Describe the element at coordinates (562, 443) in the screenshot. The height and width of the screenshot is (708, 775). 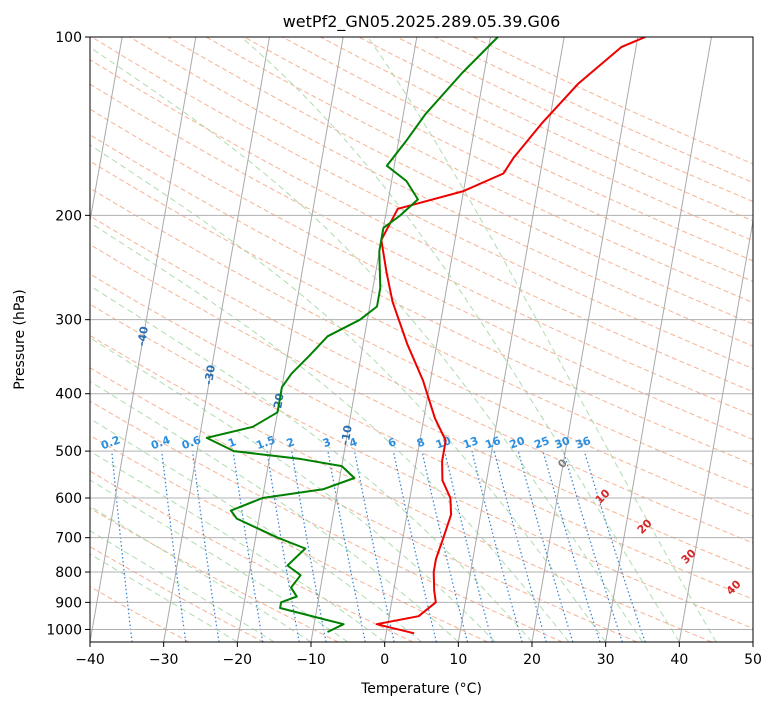
I see `mixing-ratio-label: 30` at that location.